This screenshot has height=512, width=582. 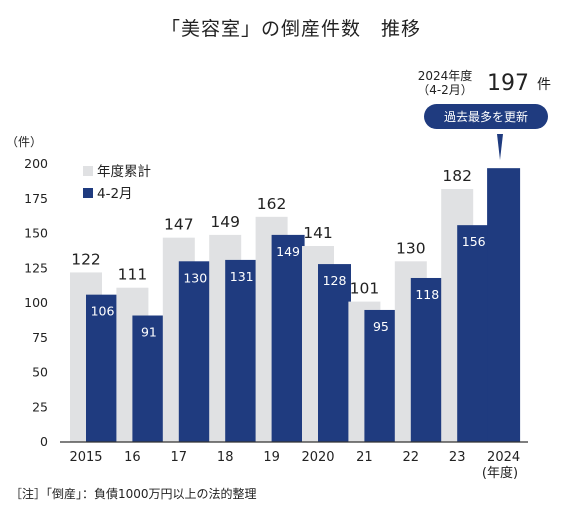 What do you see at coordinates (36, 198) in the screenshot?
I see `y-tick-label: 175` at bounding box center [36, 198].